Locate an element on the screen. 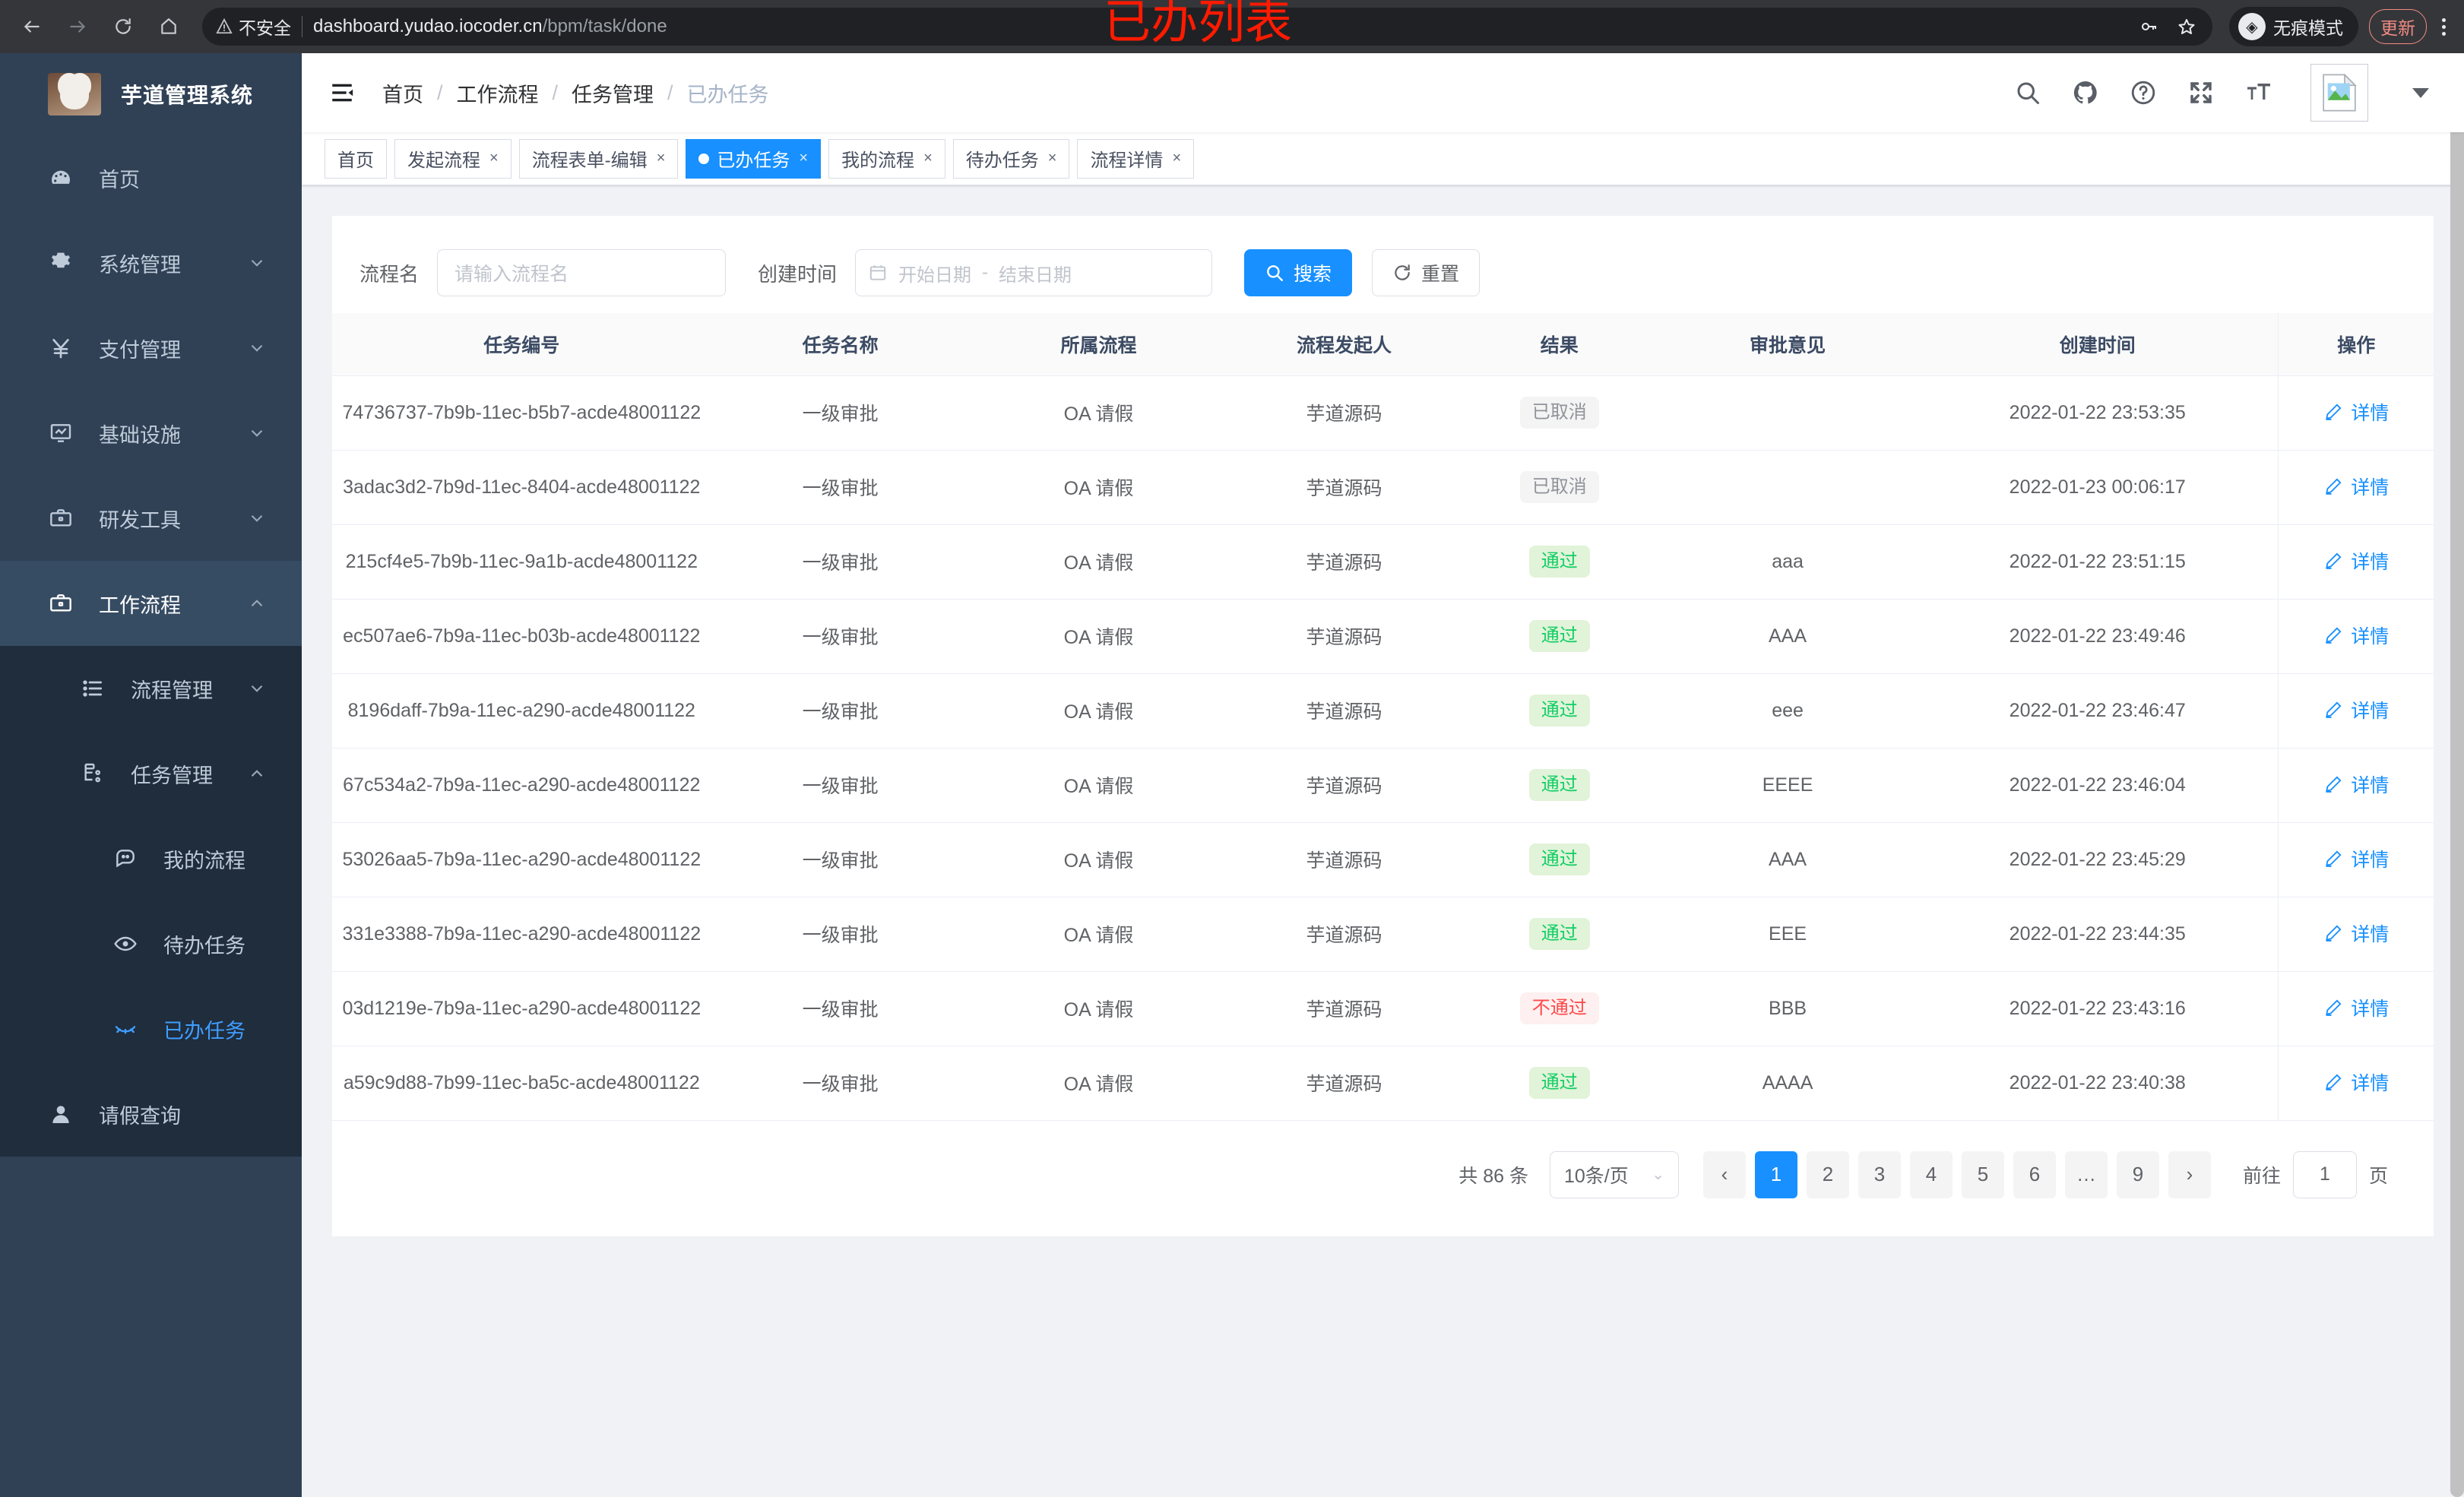 This screenshot has width=2464, height=1497. search-icon is located at coordinates (2028, 93).